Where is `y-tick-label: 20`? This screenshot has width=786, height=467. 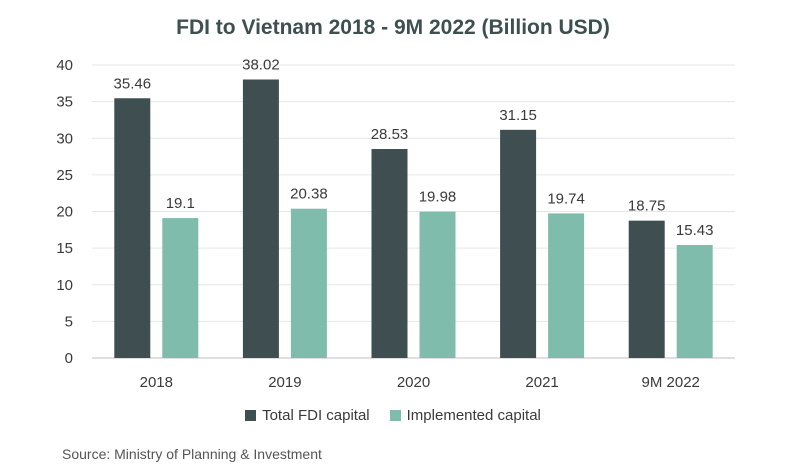
y-tick-label: 20 is located at coordinates (64, 212).